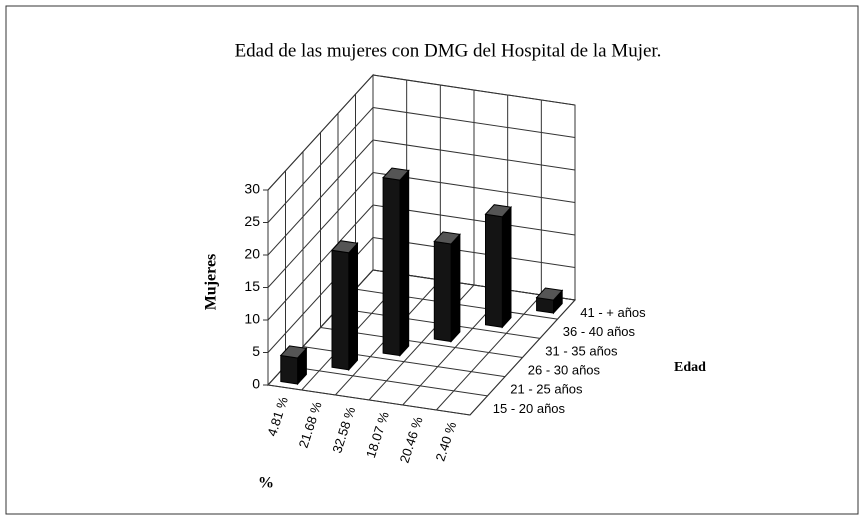 Image resolution: width=865 pixels, height=521 pixels. What do you see at coordinates (564, 370) in the screenshot?
I see `depth-tick-label: 26 - 30 años` at bounding box center [564, 370].